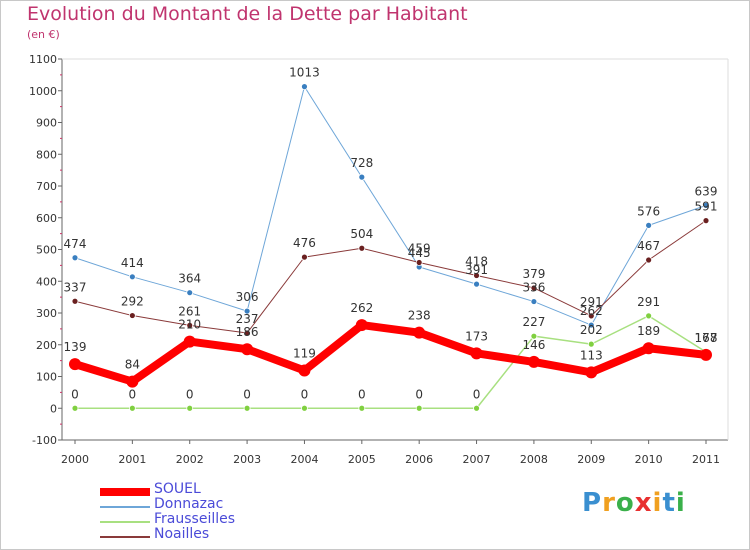 Image resolution: width=750 pixels, height=550 pixels. What do you see at coordinates (533, 274) in the screenshot?
I see `data-label-noailles: 379` at bounding box center [533, 274].